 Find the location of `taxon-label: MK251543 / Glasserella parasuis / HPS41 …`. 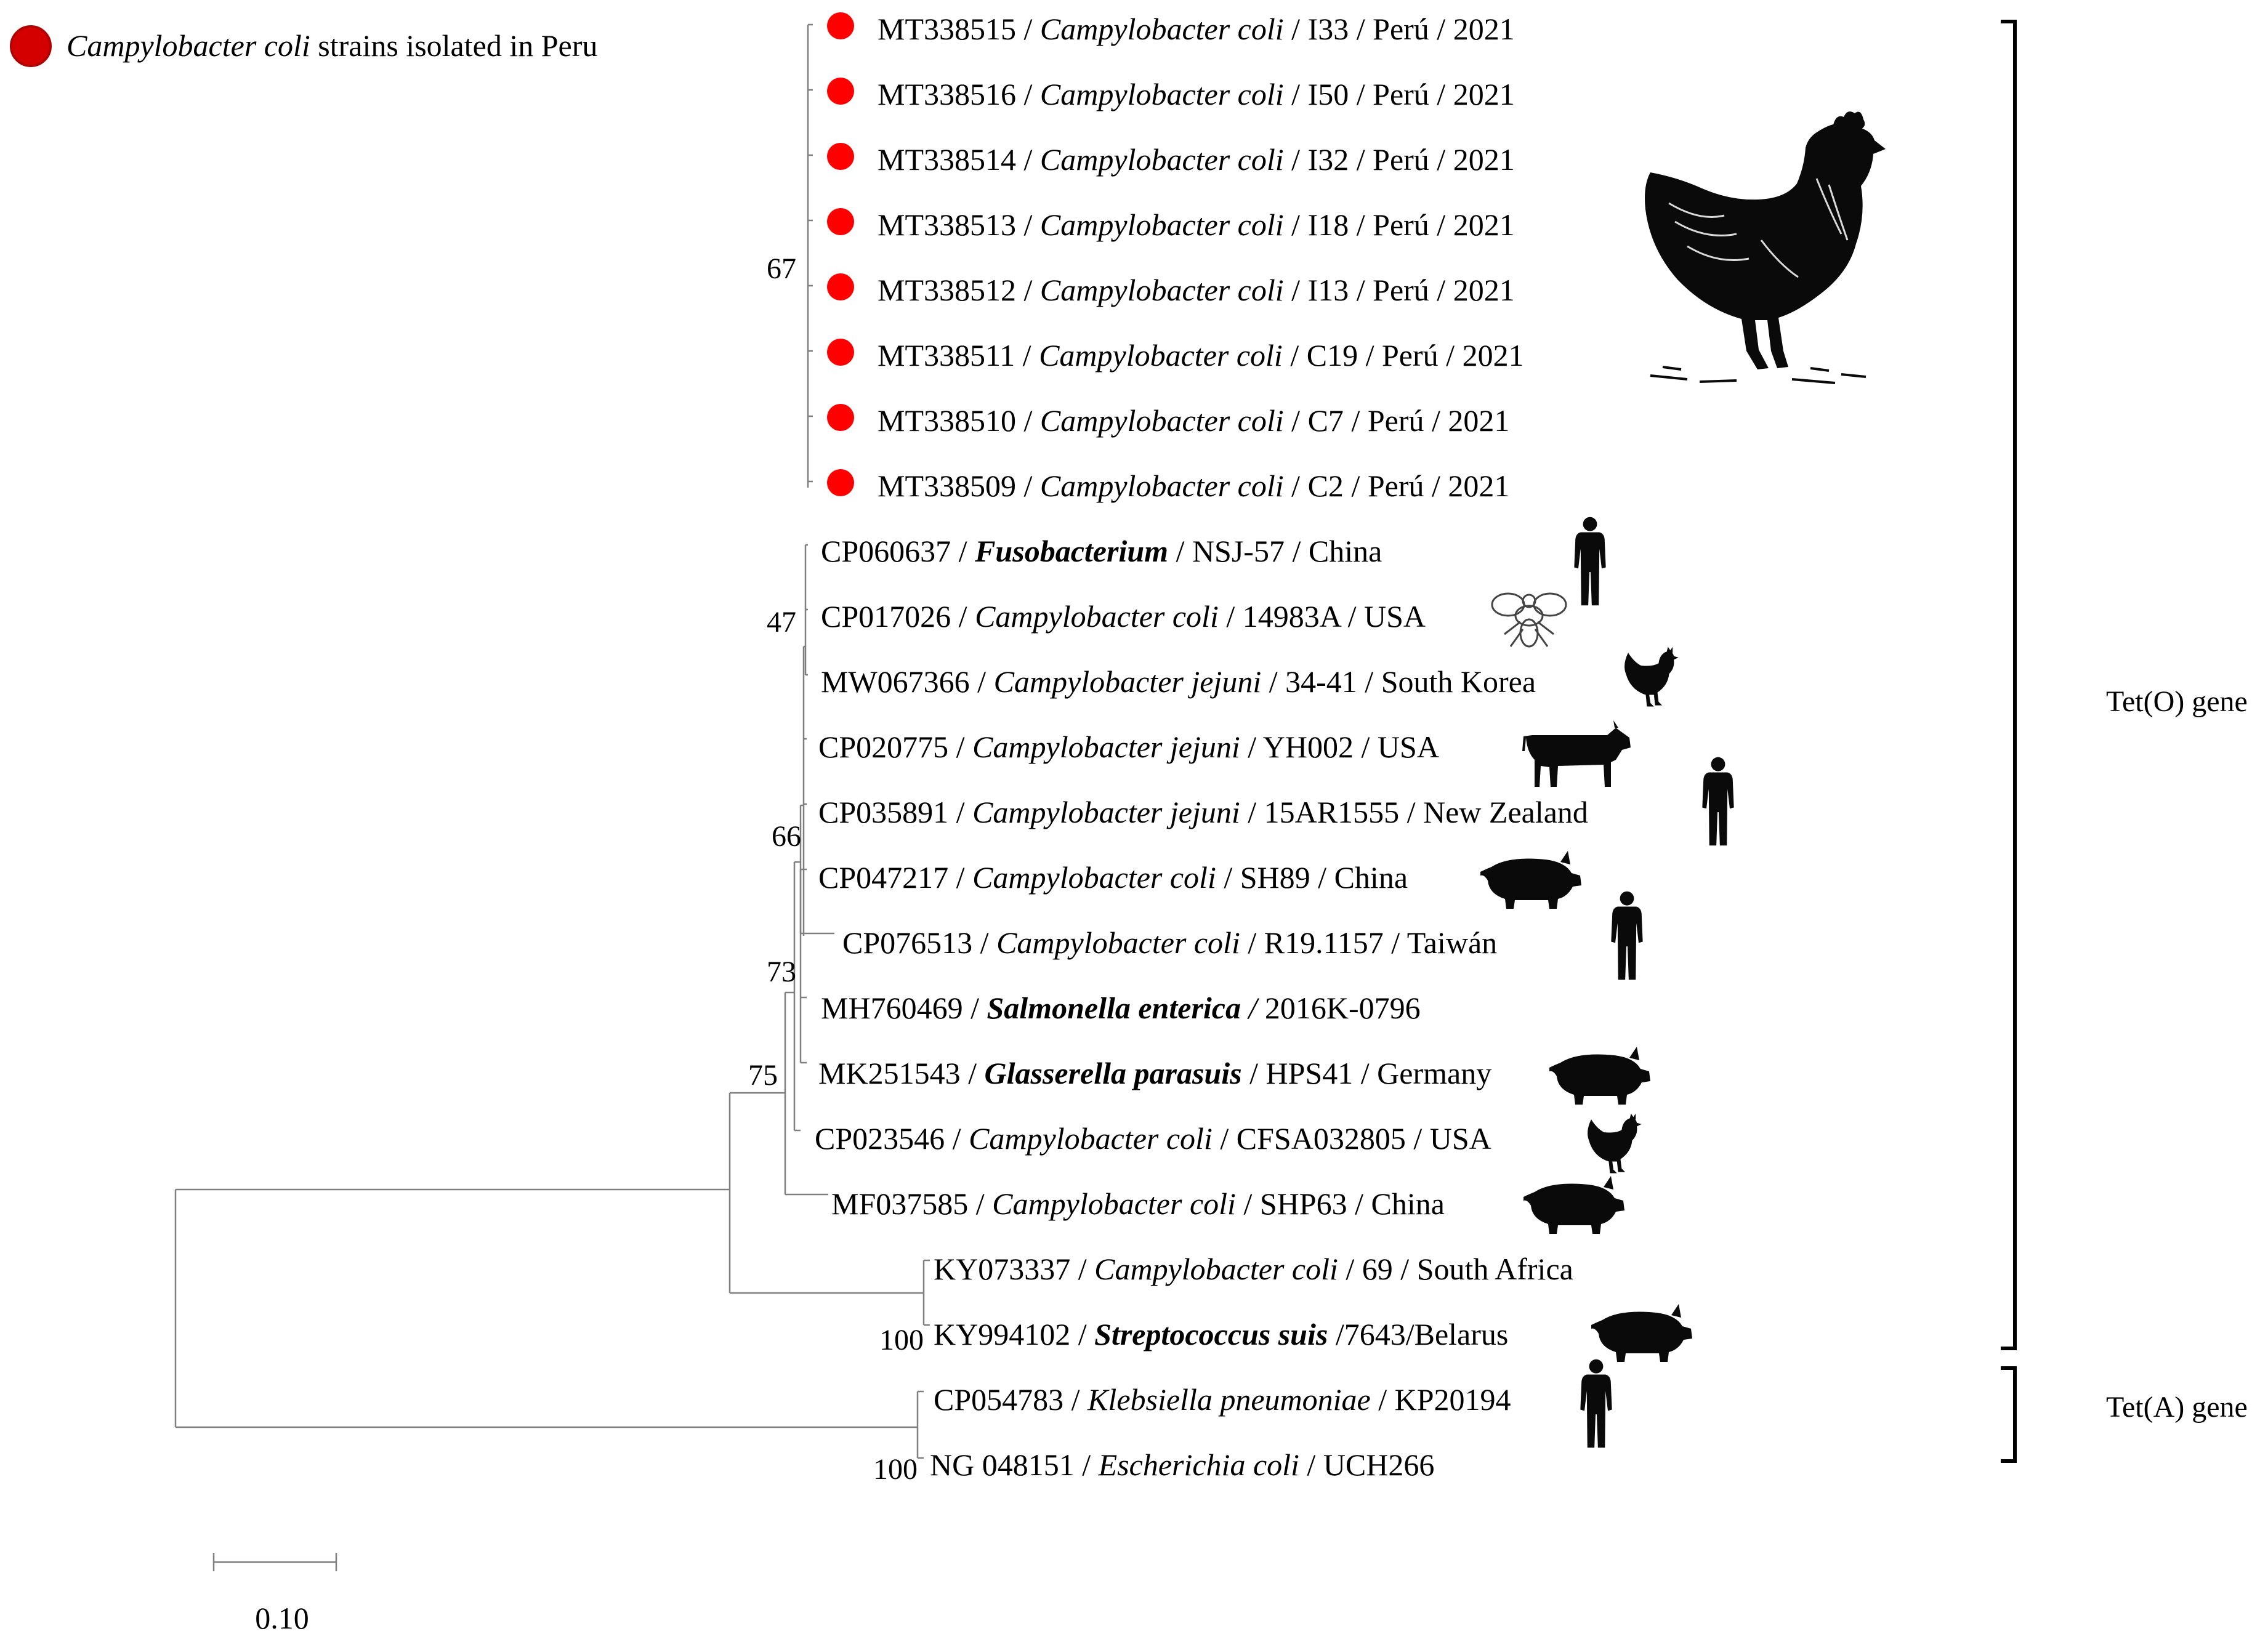

taxon-label: MK251543 / Glasserella parasuis / HPS41 … is located at coordinates (1154, 1073).